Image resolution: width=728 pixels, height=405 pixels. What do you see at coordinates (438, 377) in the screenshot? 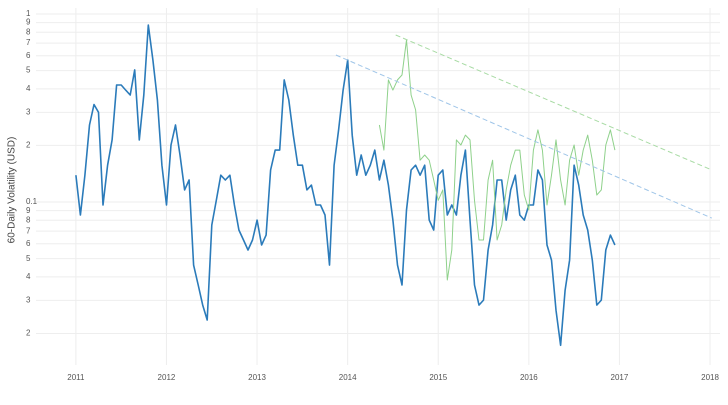
I see `x-tick-label: 2015` at bounding box center [438, 377].